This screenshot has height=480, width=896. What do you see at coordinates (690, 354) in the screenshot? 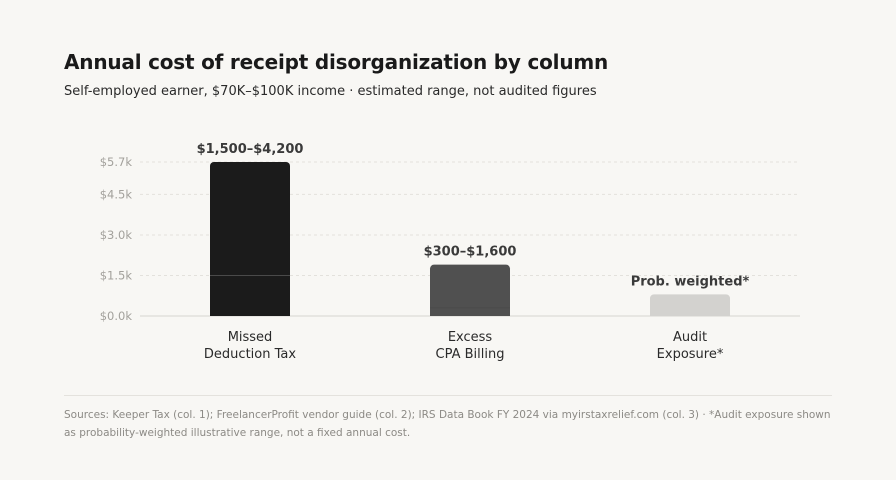
I see `x-category-label: Exposure*` at bounding box center [690, 354].